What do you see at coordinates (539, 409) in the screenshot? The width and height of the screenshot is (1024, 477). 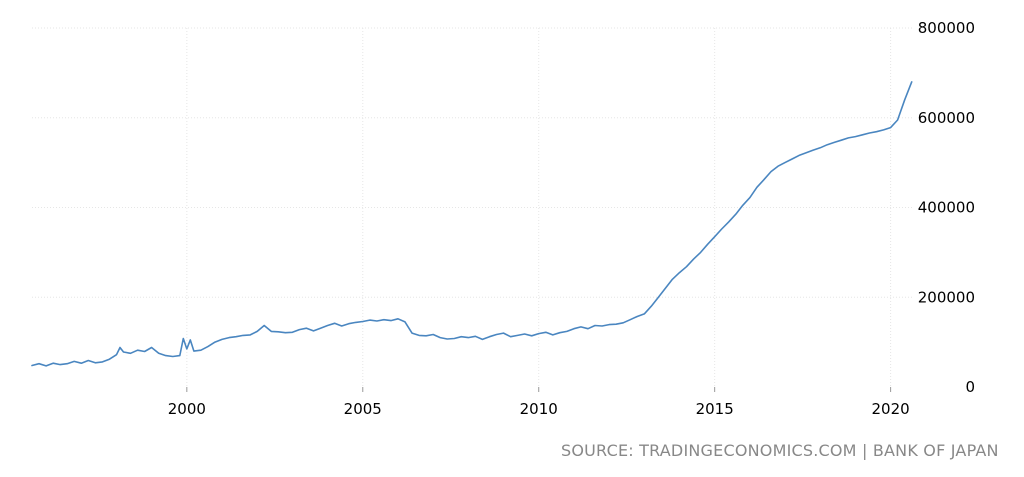 I see `x-tick-label: 2010` at bounding box center [539, 409].